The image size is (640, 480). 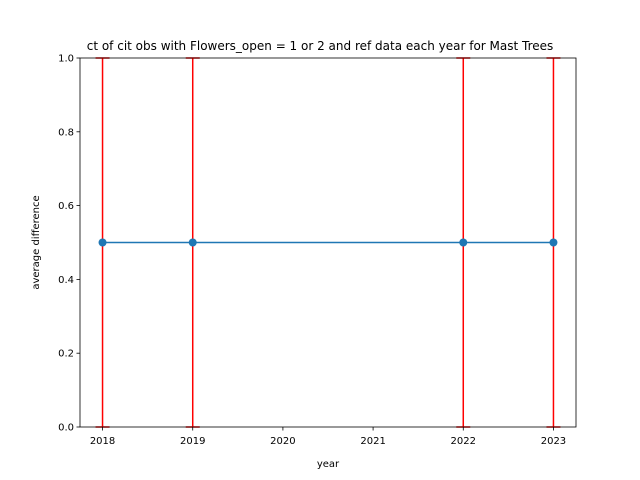 What do you see at coordinates (192, 441) in the screenshot?
I see `x-tick-label: 2019` at bounding box center [192, 441].